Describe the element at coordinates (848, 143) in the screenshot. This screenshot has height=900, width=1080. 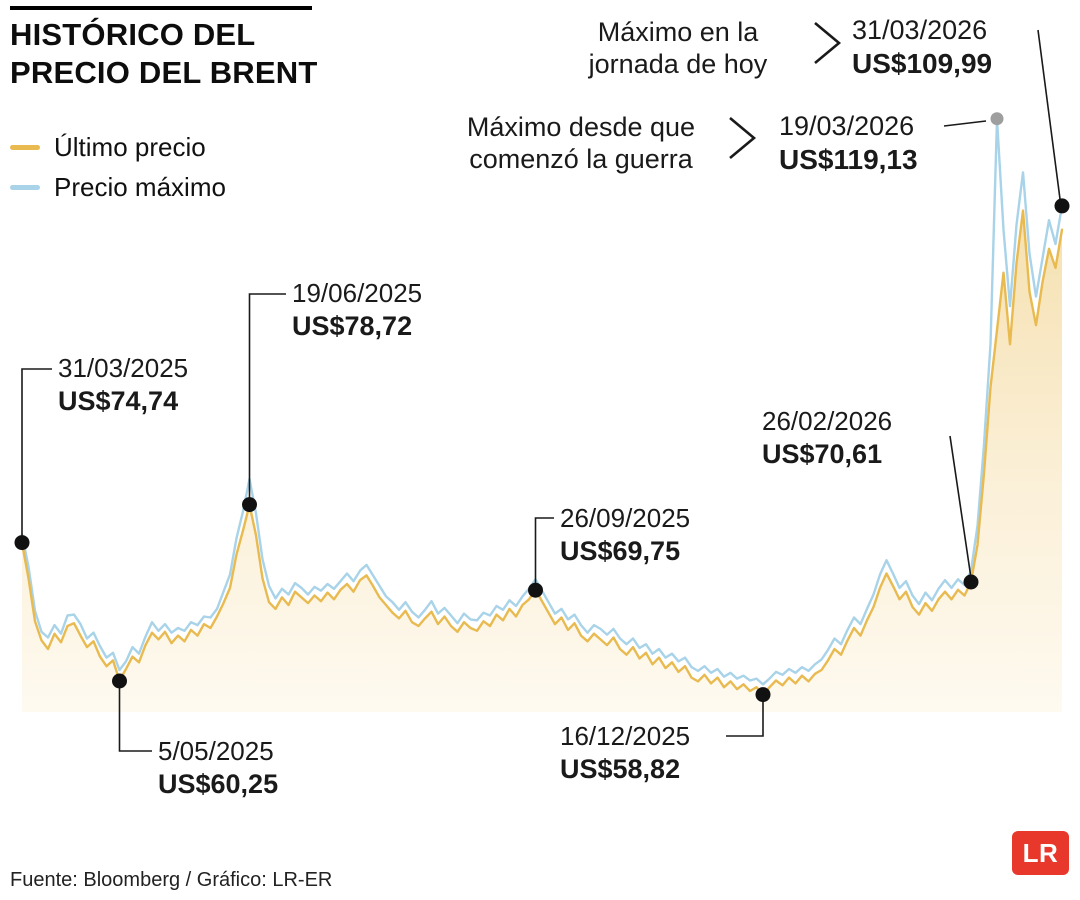
I see `annotation-war-max-value: 19/03/2026 US$119,13` at that location.